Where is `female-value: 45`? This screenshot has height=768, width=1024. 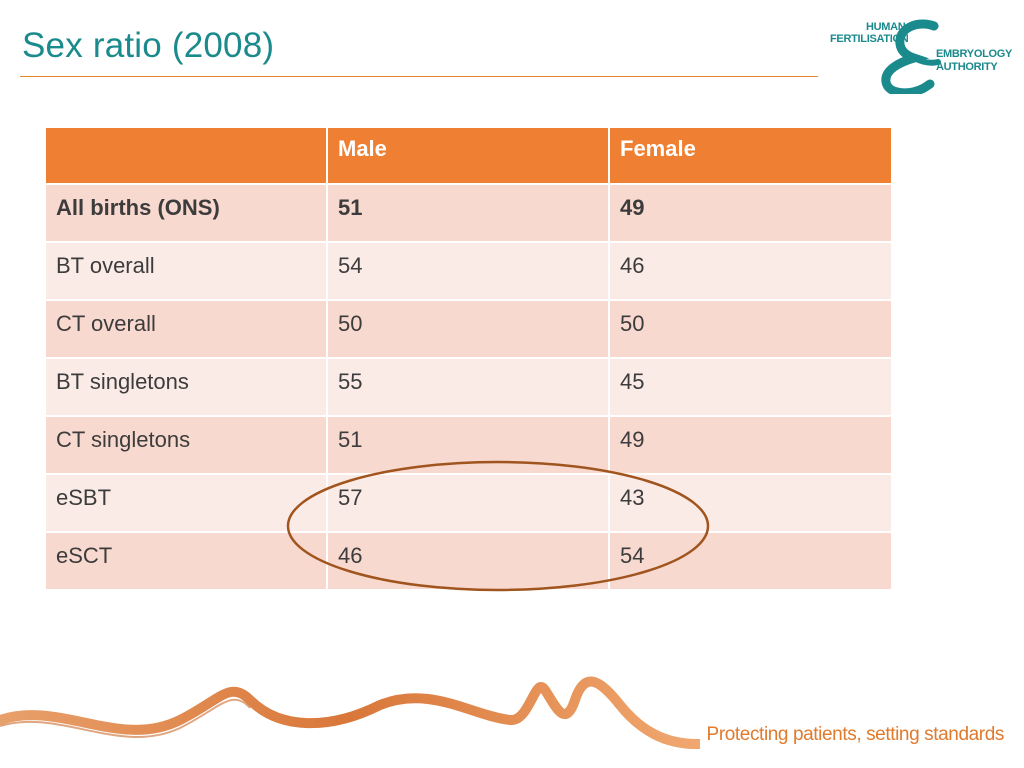 female-value: 45 is located at coordinates (750, 387).